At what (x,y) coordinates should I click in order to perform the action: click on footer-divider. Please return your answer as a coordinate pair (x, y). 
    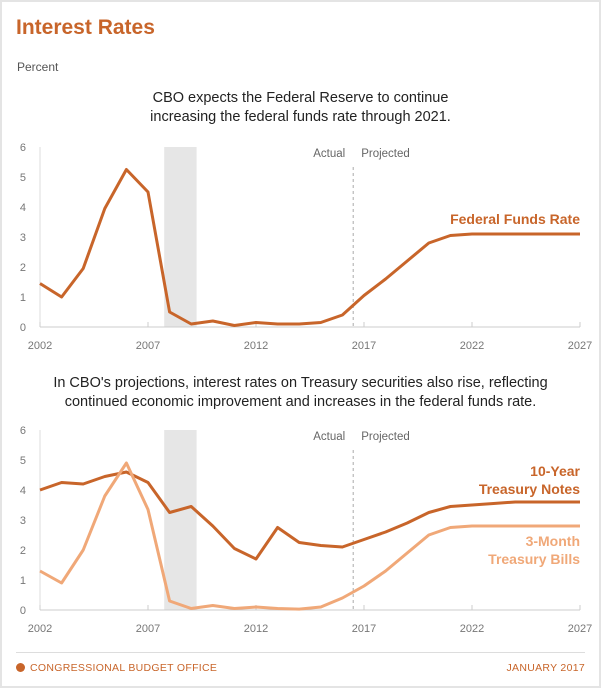
    Looking at the image, I should click on (300, 652).